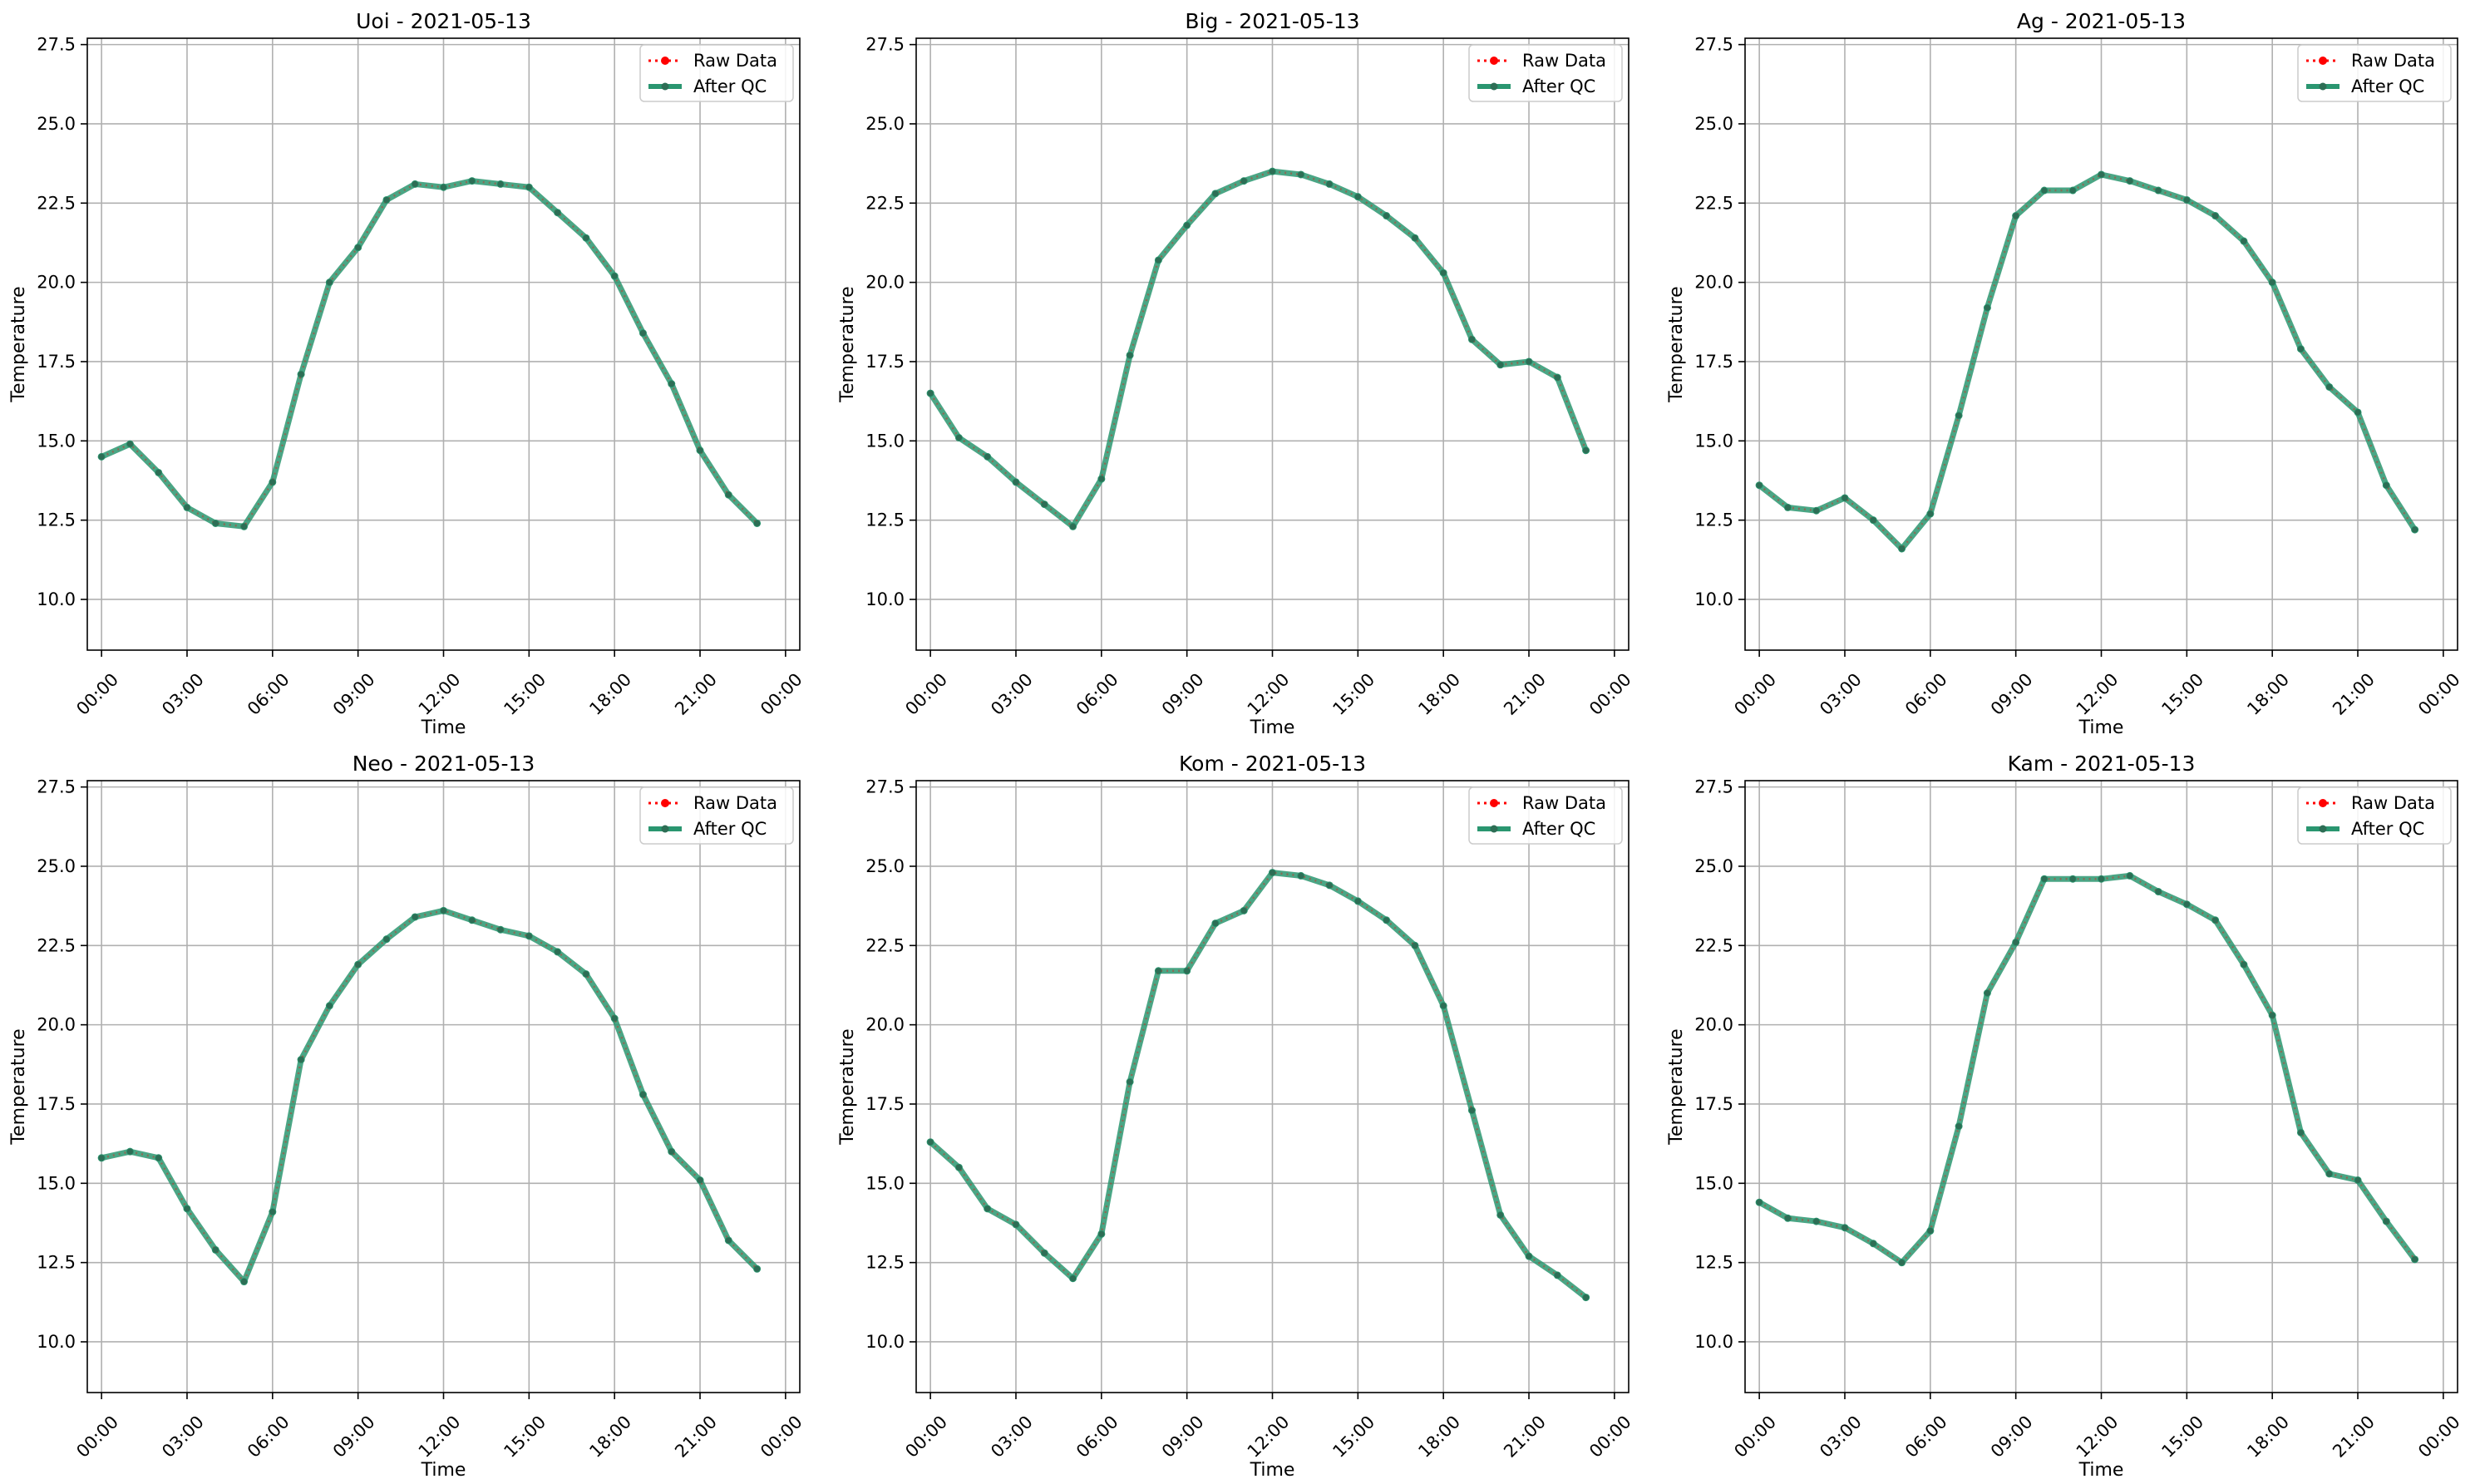 The image size is (2480, 1484). Describe the element at coordinates (1272, 21) in the screenshot. I see `subplot-title: Big - 2021-05-13` at that location.